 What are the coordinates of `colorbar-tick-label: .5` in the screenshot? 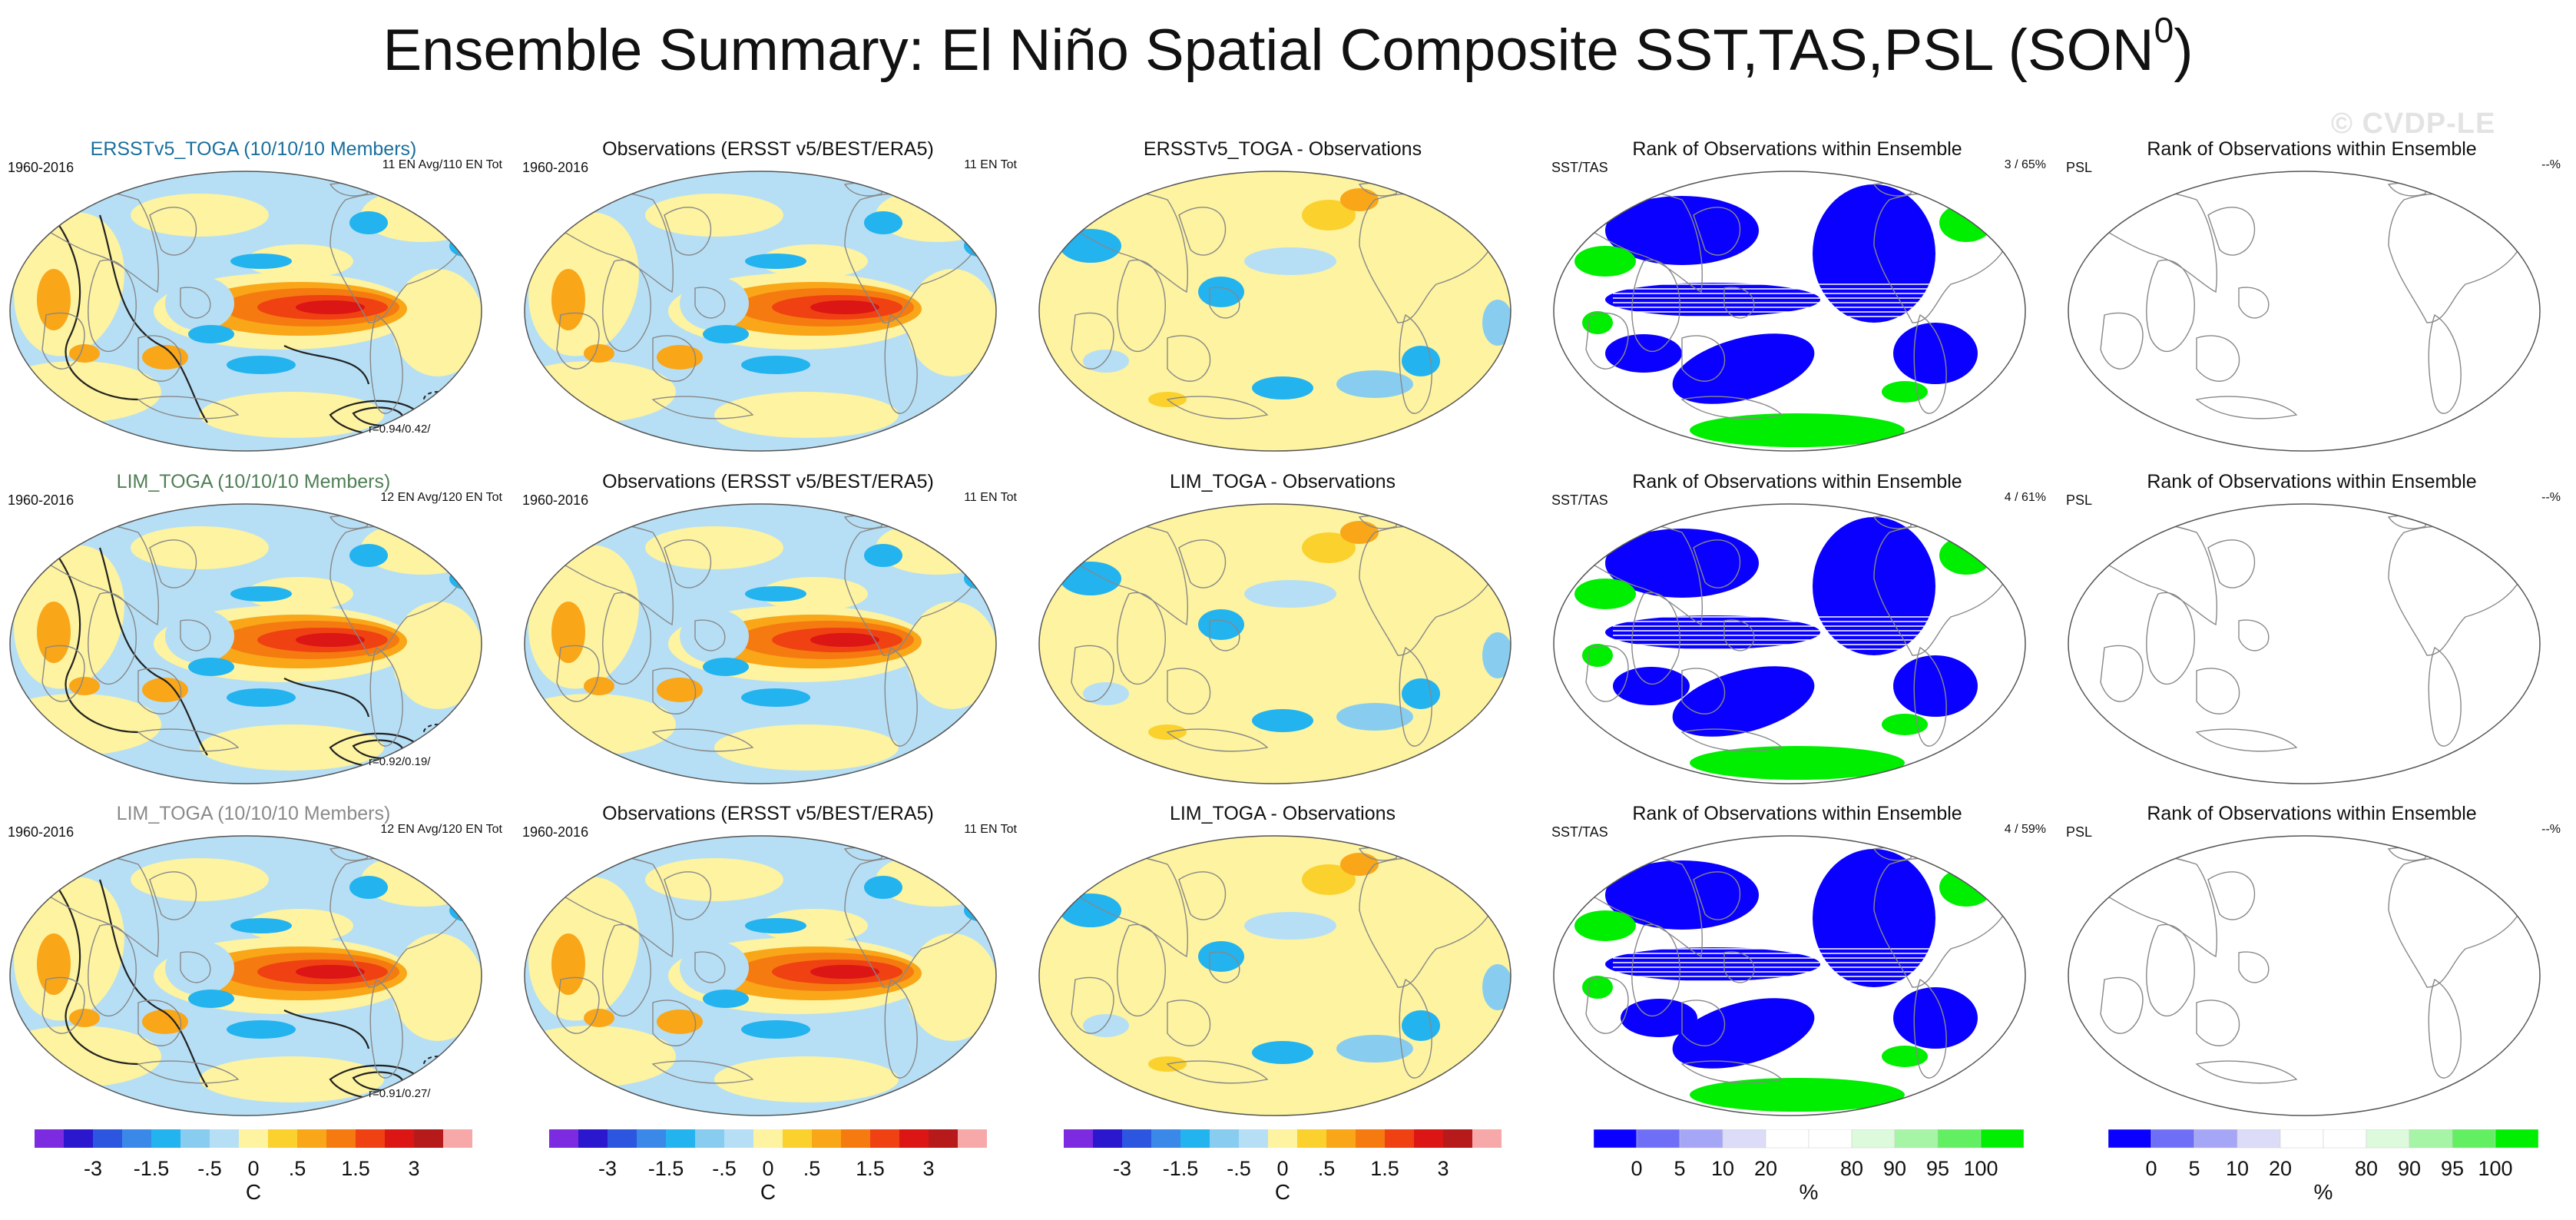 It's located at (812, 1168).